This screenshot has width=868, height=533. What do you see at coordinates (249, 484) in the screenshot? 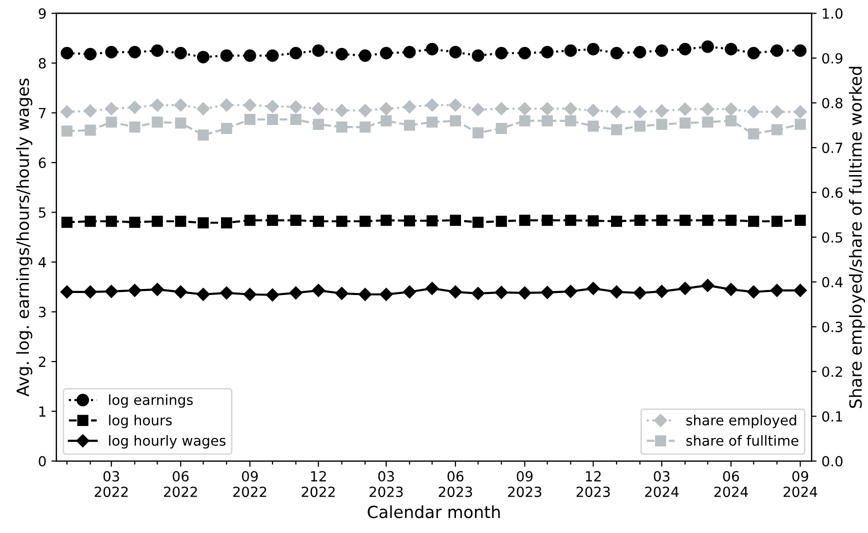
I see `x-tick-label: 09 2022` at bounding box center [249, 484].